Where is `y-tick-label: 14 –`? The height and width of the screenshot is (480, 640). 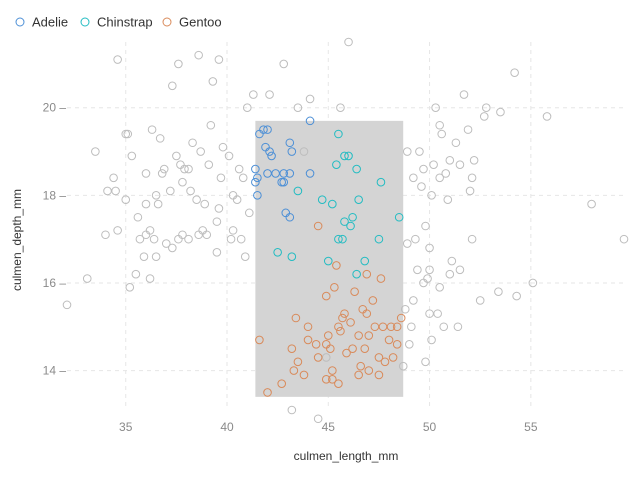 y-tick-label: 14 – is located at coordinates (55, 371).